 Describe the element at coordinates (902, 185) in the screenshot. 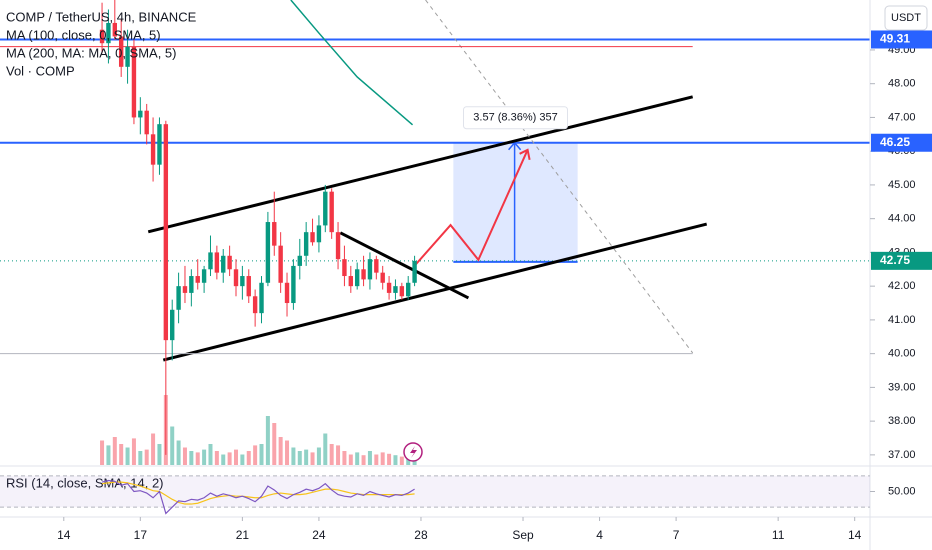

I see `y-tick-label: 45.00` at that location.